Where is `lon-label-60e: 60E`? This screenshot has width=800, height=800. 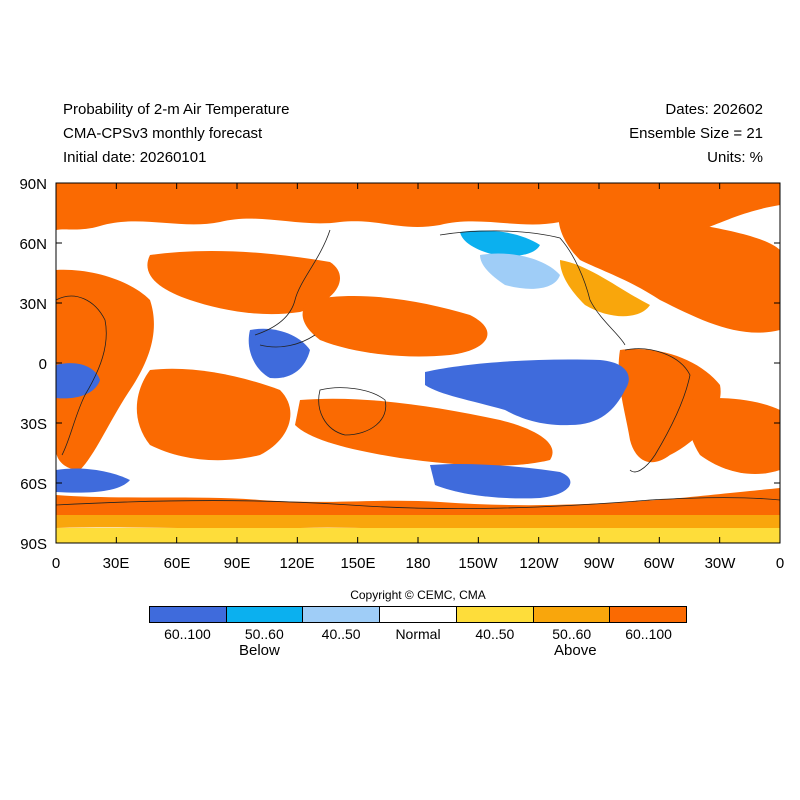 lon-label-60e: 60E is located at coordinates (177, 563).